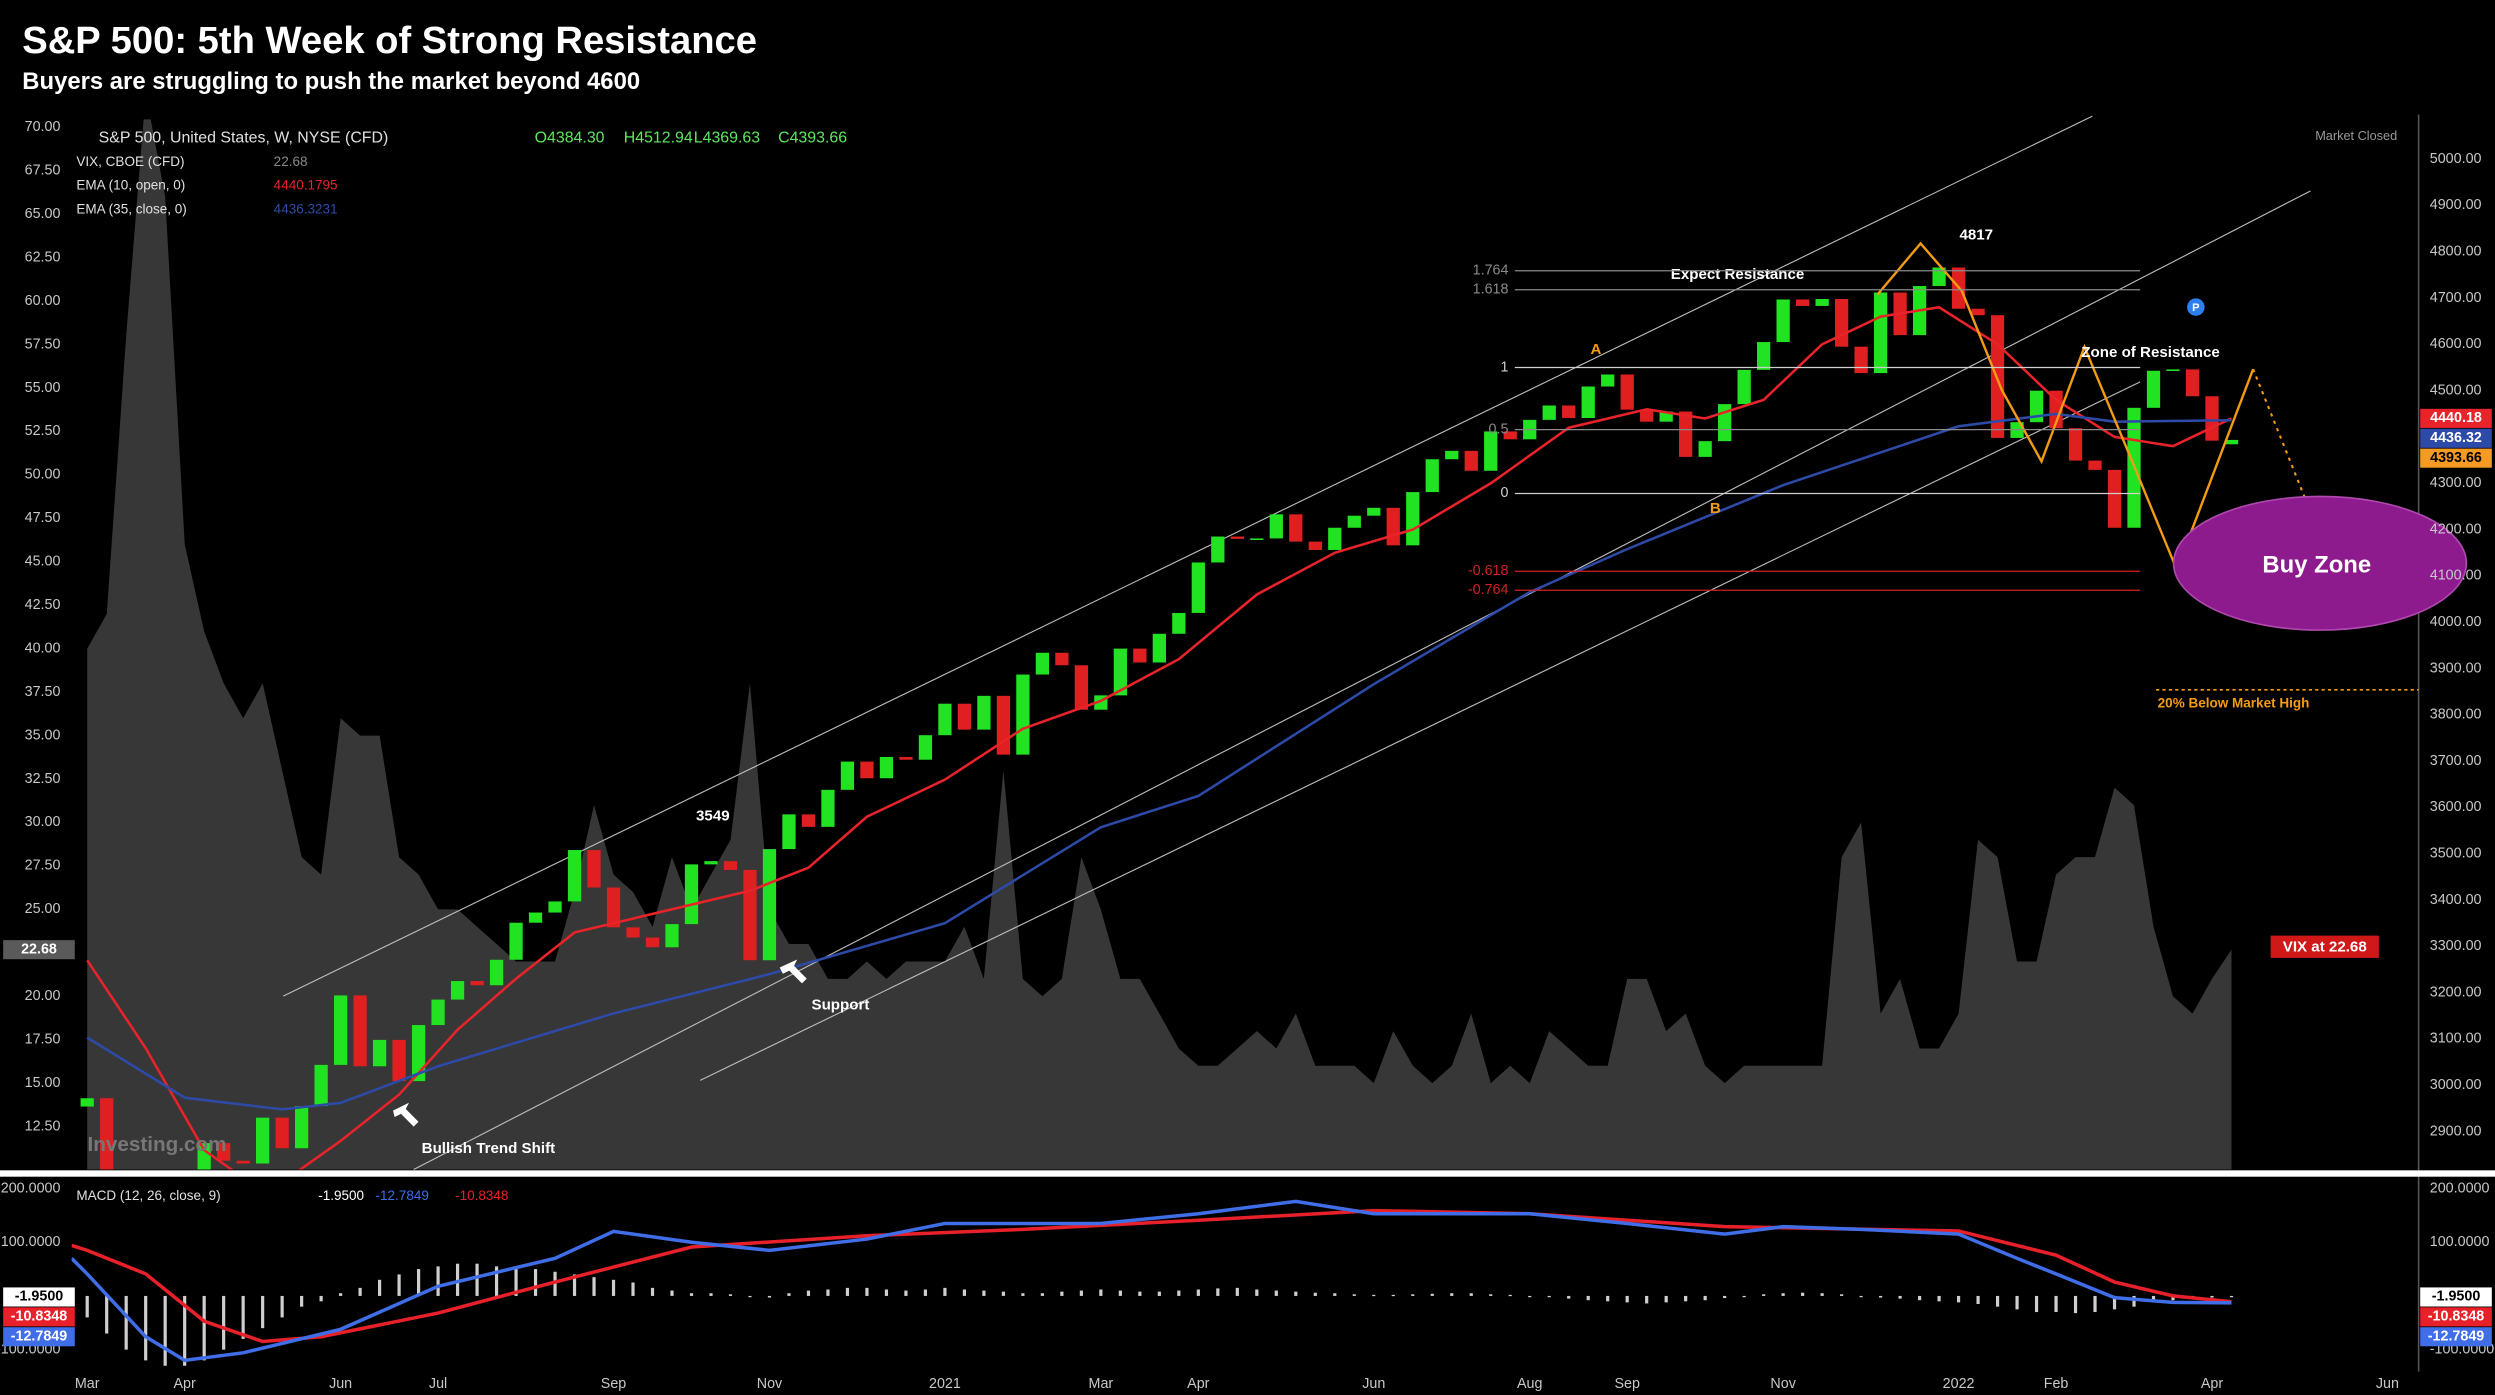 Image resolution: width=2495 pixels, height=1395 pixels. I want to click on fib-label: 1.764, so click(1491, 271).